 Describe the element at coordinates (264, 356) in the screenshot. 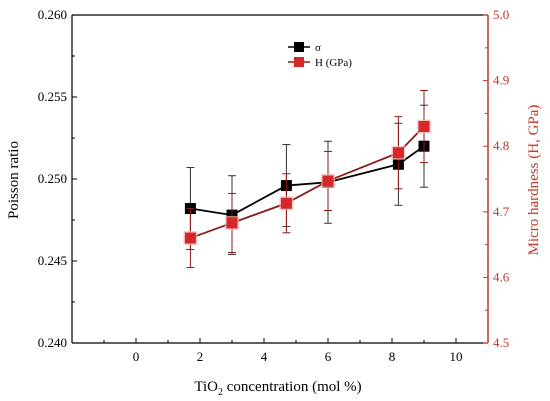

I see `x-tick-label: 4` at that location.